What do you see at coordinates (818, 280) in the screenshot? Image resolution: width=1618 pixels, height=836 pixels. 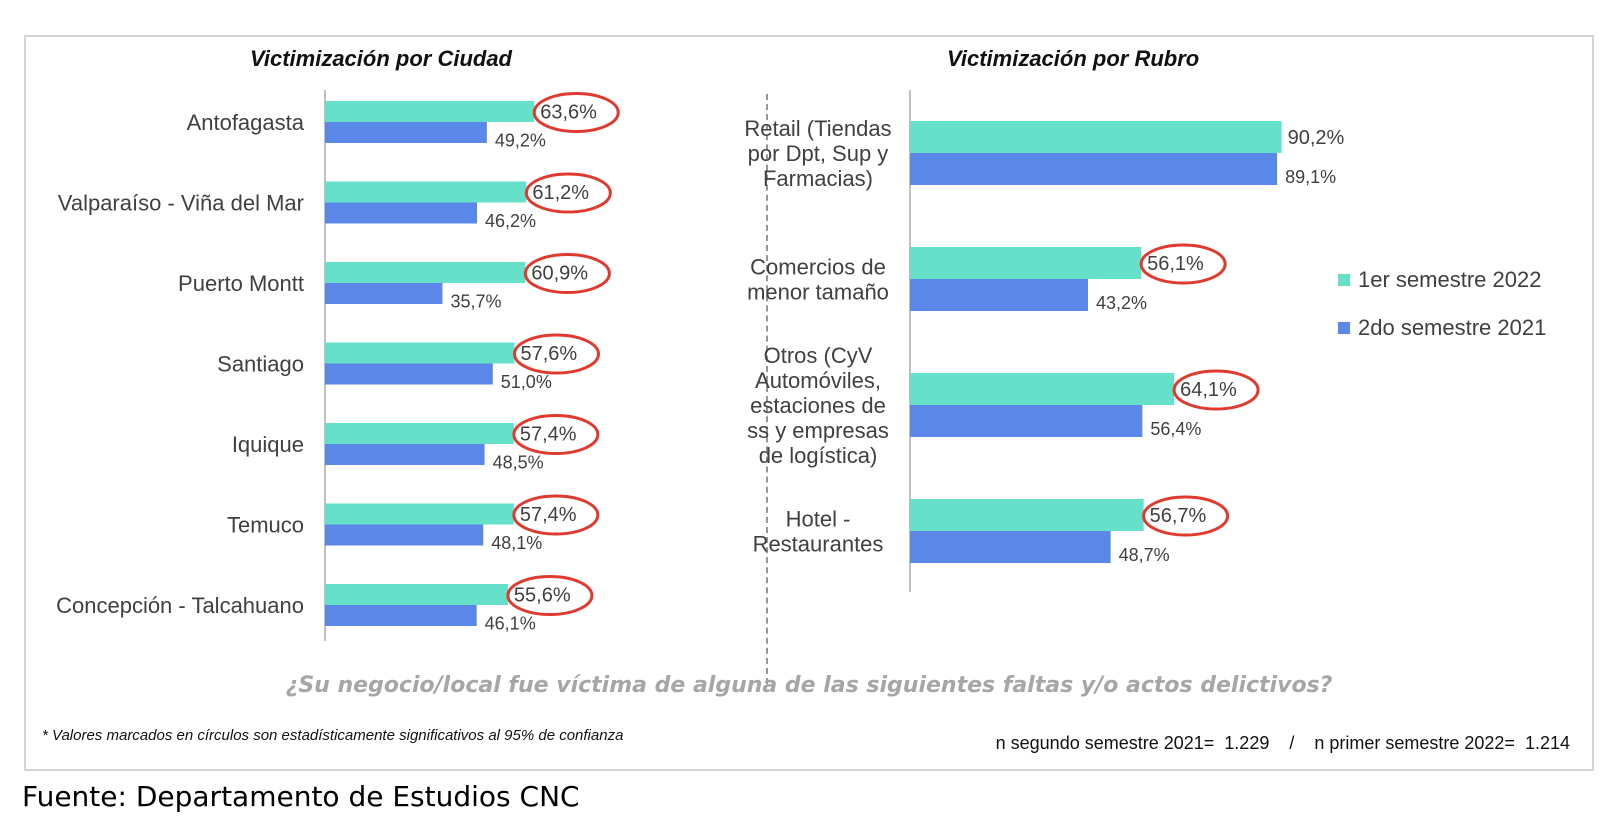 I see `category-label: Comercios de menor tamaño` at bounding box center [818, 280].